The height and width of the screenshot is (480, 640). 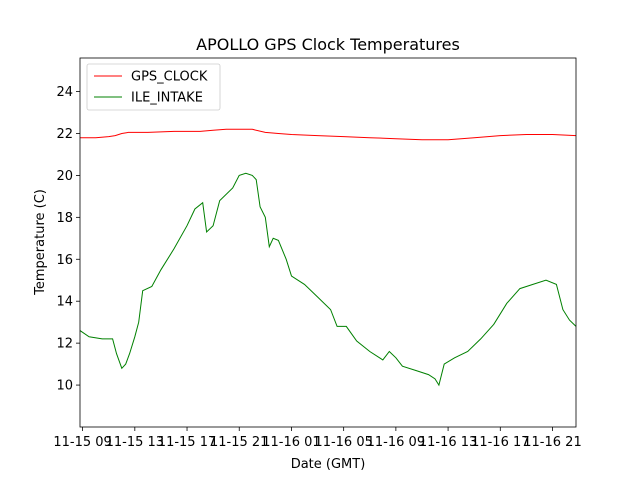 I want to click on x-axis-label: Date (GMT), so click(x=328, y=464).